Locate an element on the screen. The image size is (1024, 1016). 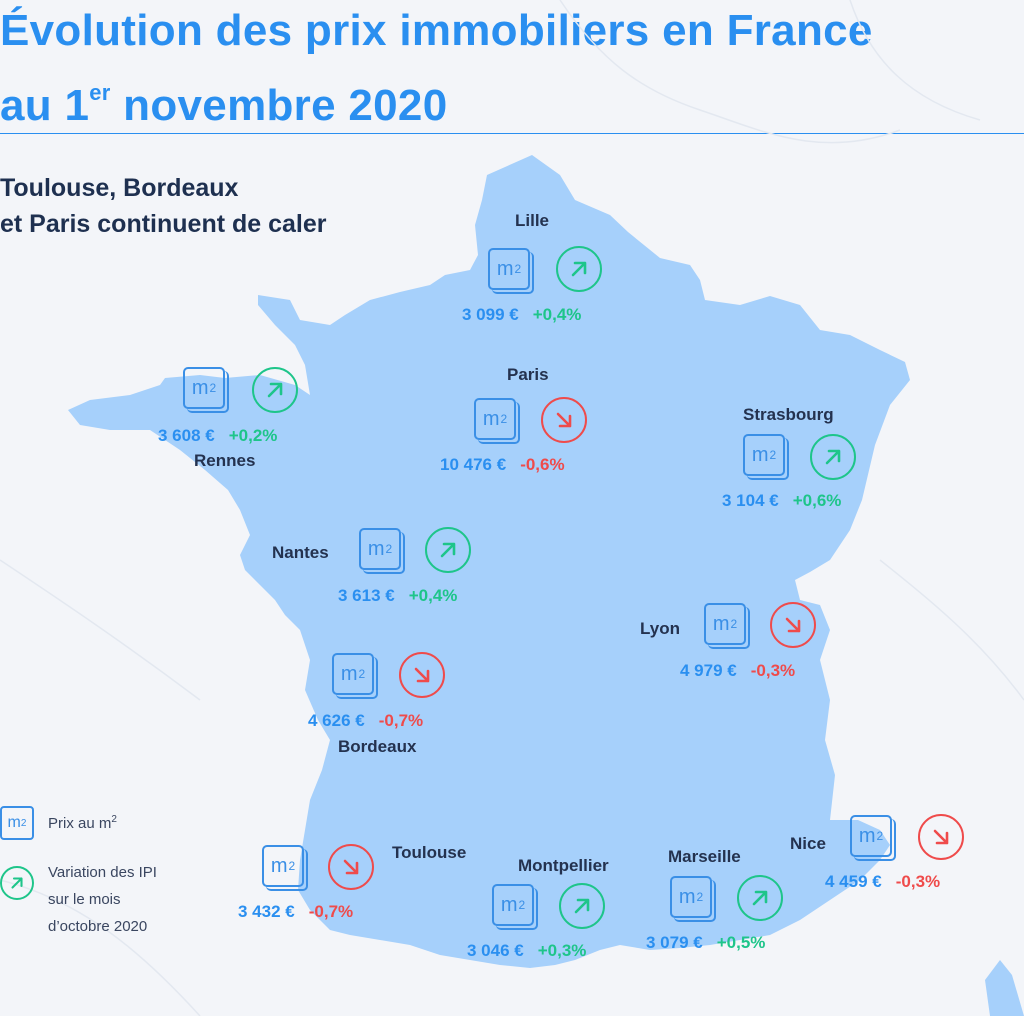
price-line: 3 079 € +0,5% is located at coordinates (705, 943).